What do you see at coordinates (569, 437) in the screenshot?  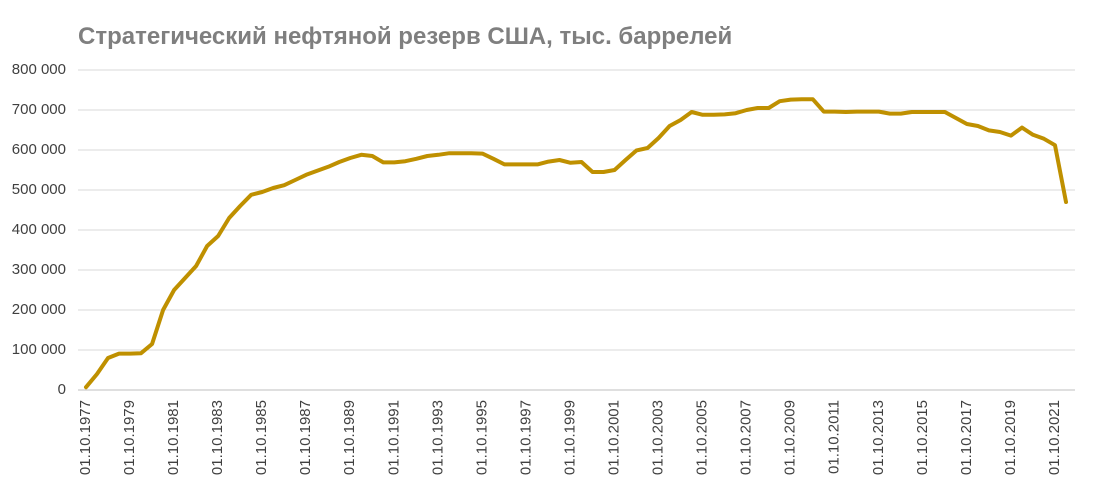 I see `x-tick-label: 01.10.1999` at bounding box center [569, 437].